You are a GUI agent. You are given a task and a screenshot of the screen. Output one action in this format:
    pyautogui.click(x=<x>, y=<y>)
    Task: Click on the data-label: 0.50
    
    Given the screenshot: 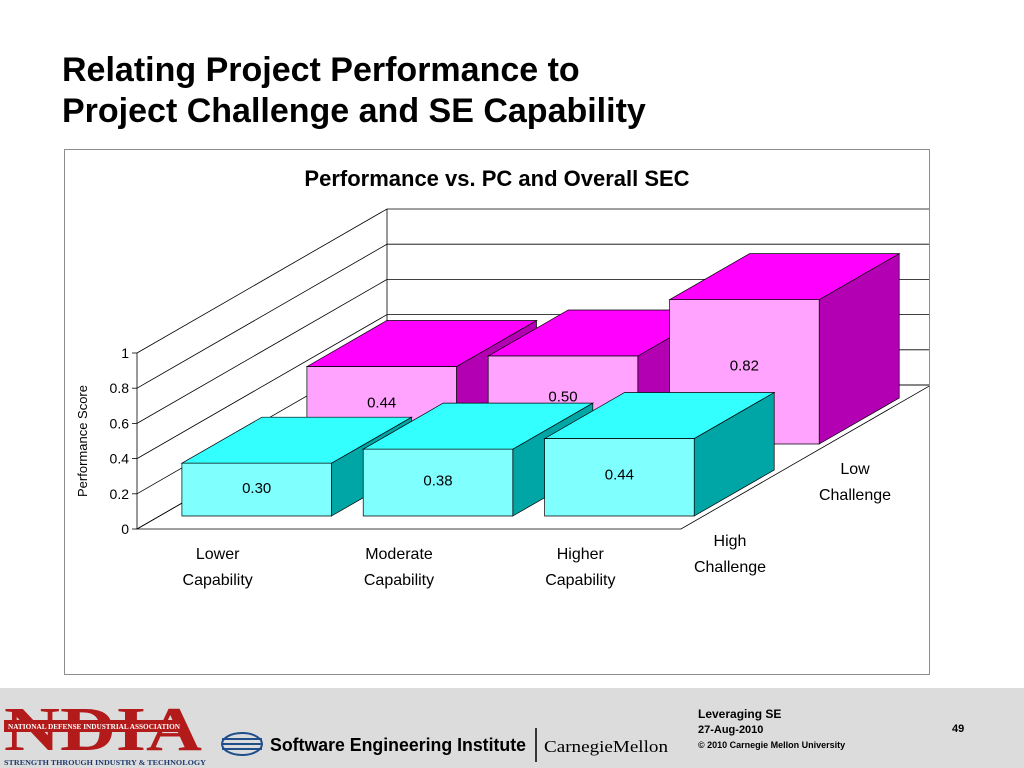 What is the action you would take?
    pyautogui.click(x=562, y=397)
    